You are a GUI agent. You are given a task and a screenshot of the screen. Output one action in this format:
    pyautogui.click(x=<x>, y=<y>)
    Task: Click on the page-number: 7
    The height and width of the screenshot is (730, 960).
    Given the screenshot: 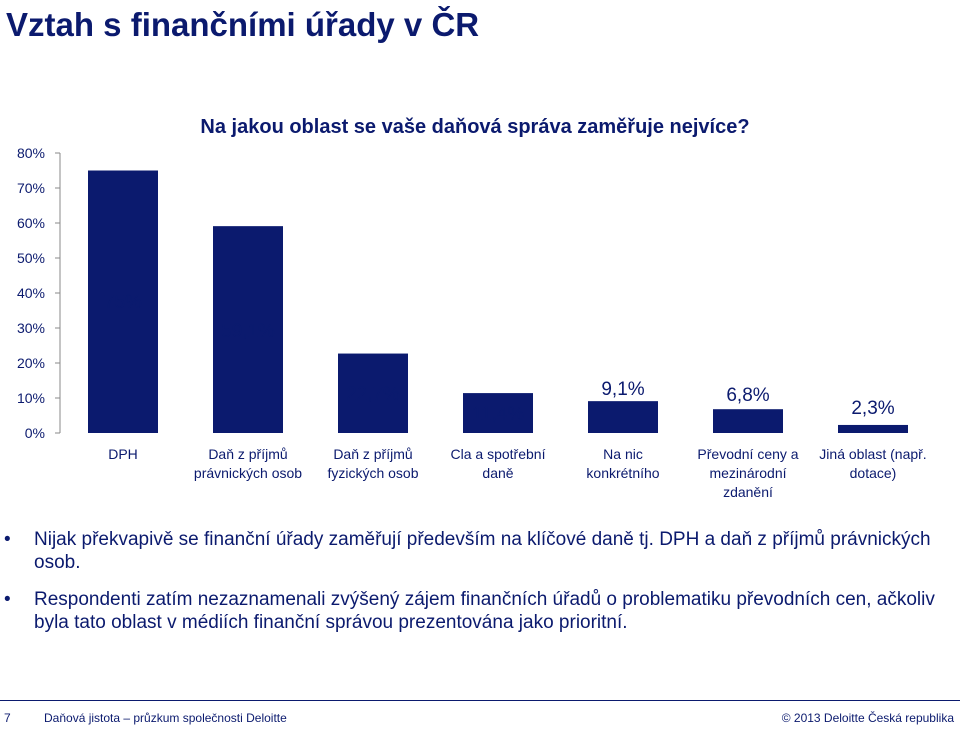 What is the action you would take?
    pyautogui.click(x=7, y=718)
    